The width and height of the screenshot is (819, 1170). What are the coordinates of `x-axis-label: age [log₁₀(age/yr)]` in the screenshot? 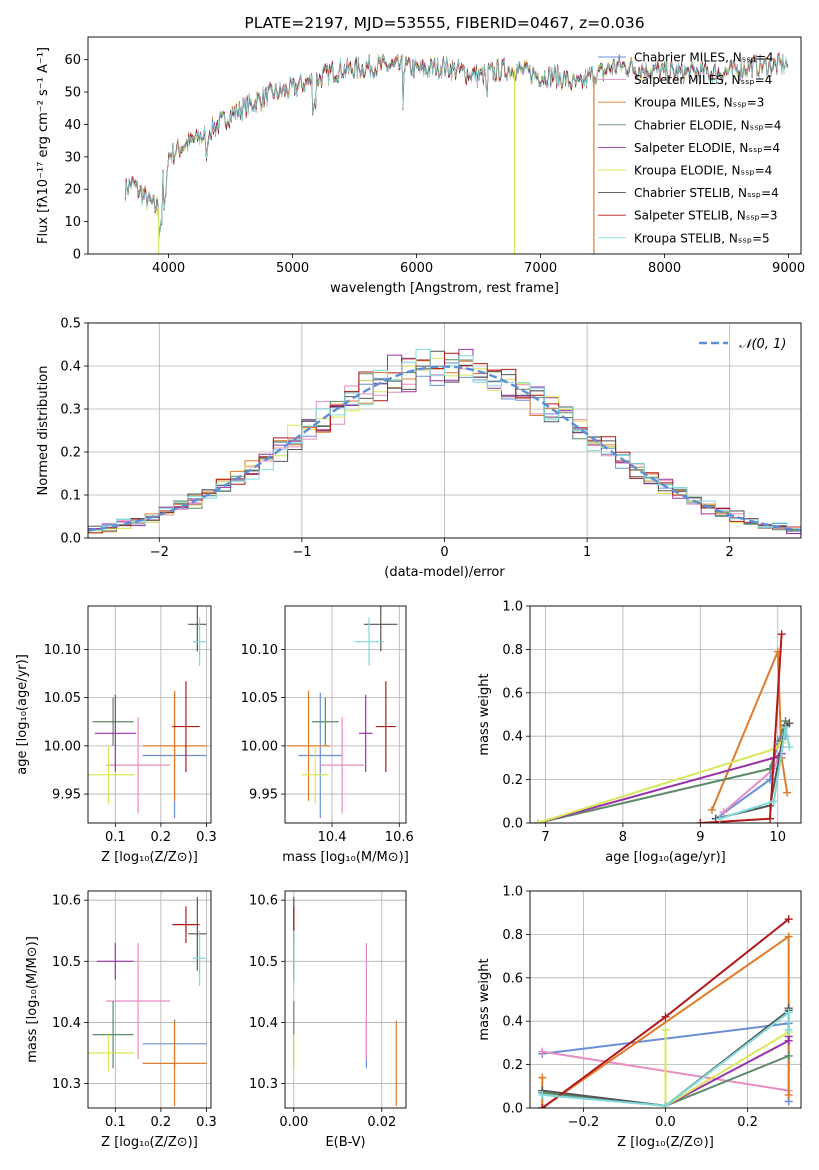 It's located at (665, 857).